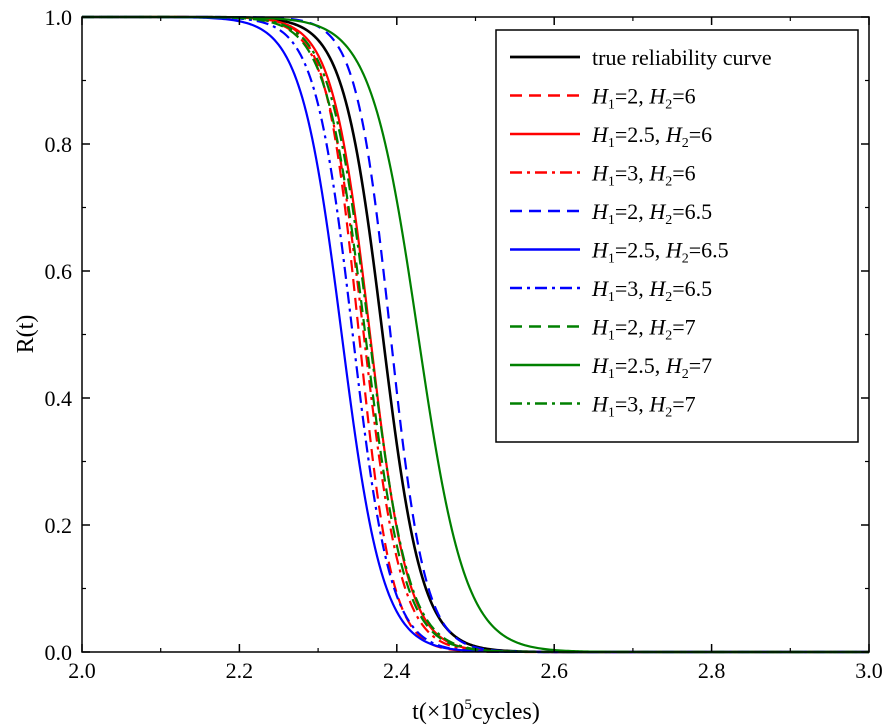 The image size is (888, 728). Describe the element at coordinates (59, 17) in the screenshot. I see `y-tick-label: 1.0` at that location.